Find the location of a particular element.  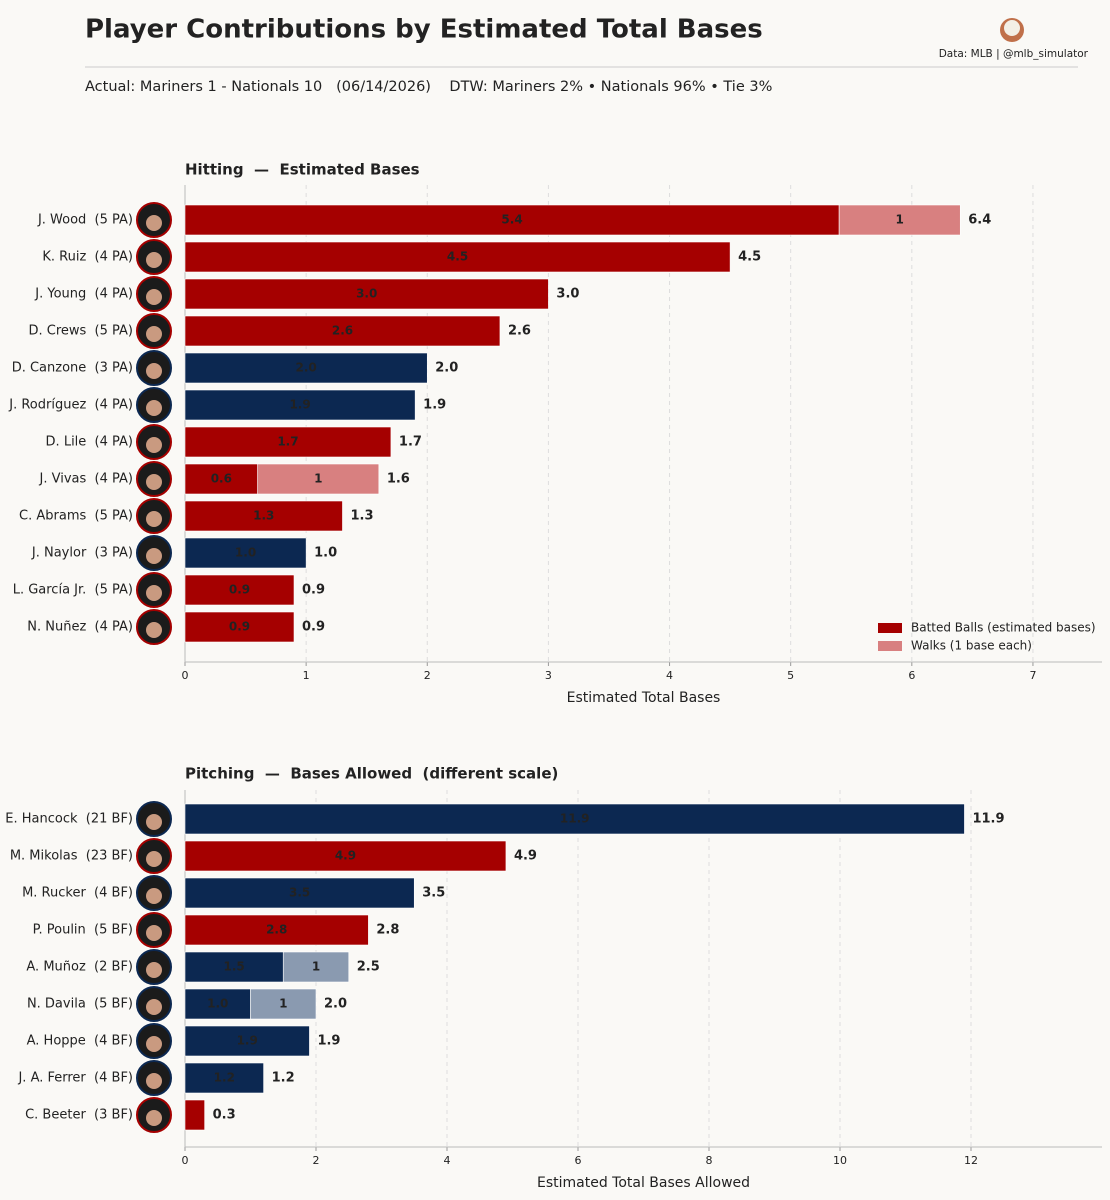

bar-value-label: 2.6 is located at coordinates (342, 331).